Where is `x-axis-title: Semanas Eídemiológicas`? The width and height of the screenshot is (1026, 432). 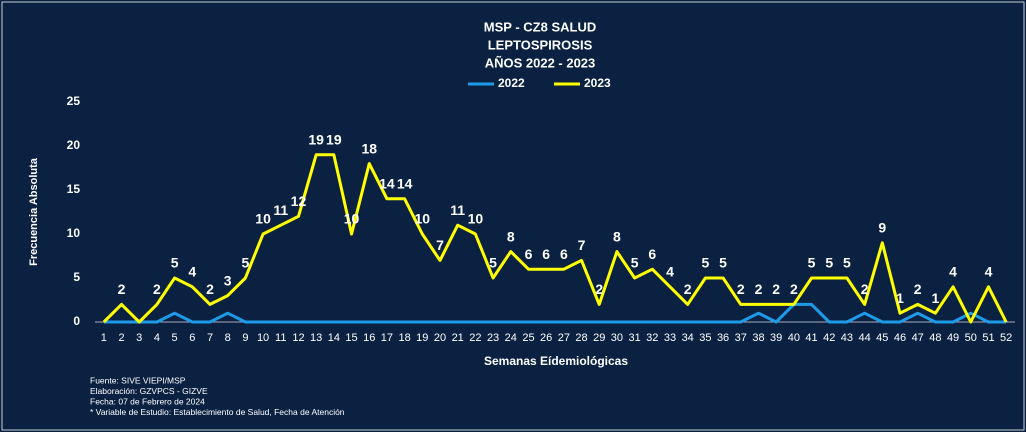 x-axis-title: Semanas Eídemiológicas is located at coordinates (556, 361).